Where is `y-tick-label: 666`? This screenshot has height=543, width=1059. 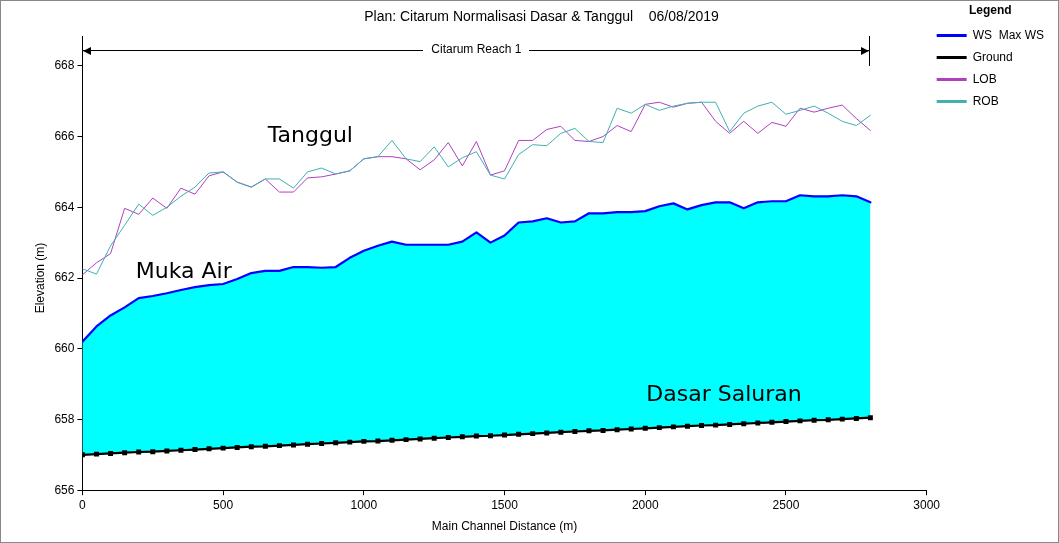
y-tick-label: 666 is located at coordinates (64, 135).